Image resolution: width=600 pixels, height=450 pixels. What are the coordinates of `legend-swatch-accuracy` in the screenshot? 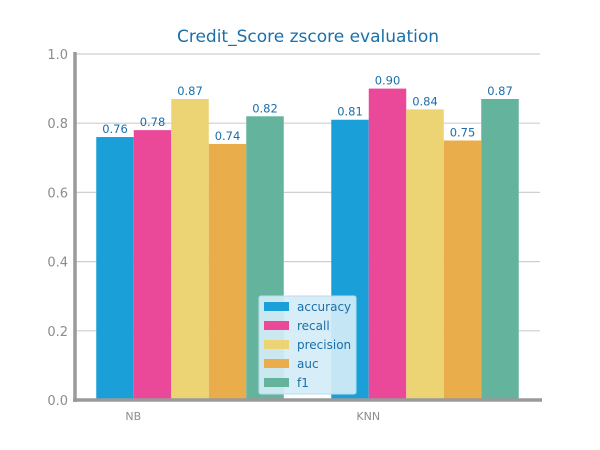 It's located at (276, 306).